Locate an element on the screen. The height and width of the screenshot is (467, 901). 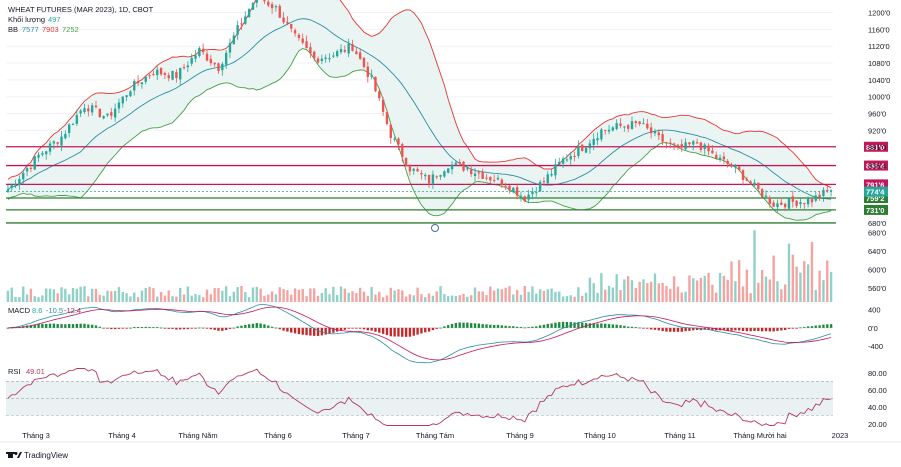
macd-legend-hist: 8.6 is located at coordinates (37, 310).